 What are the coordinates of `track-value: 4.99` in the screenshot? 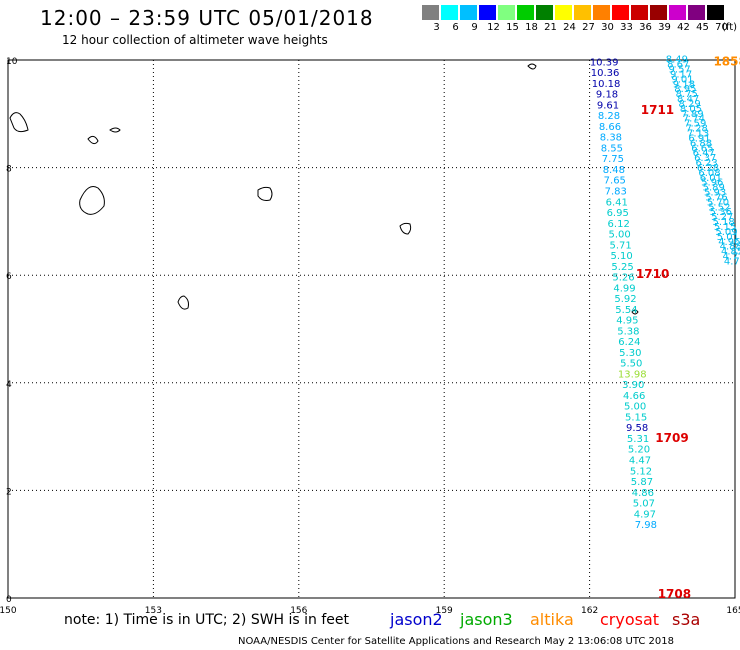 It's located at (624, 288).